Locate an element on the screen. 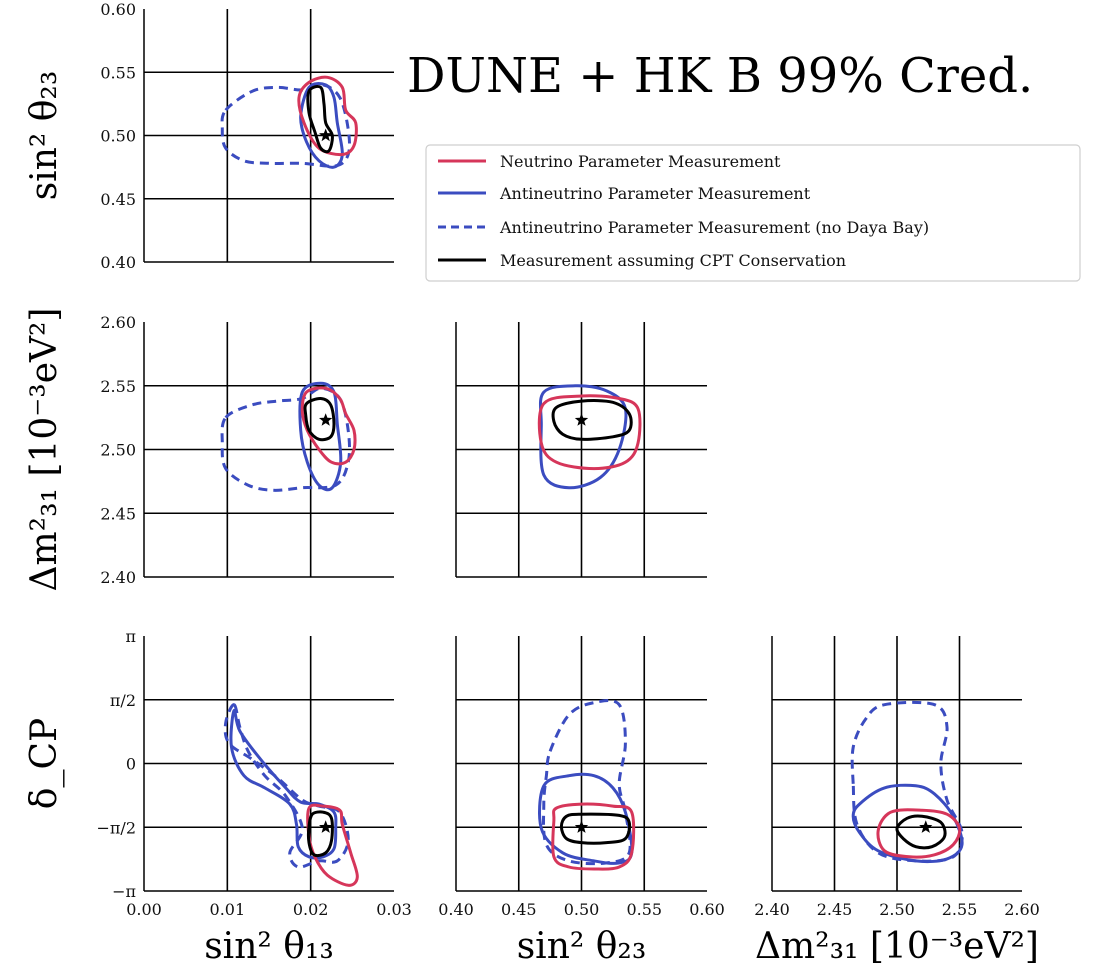 The height and width of the screenshot is (970, 1093). panel-s13-dcp: −π −π/2 0 π/2 π 0.00 0.01 0.02 0.03 is located at coordinates (254, 773).